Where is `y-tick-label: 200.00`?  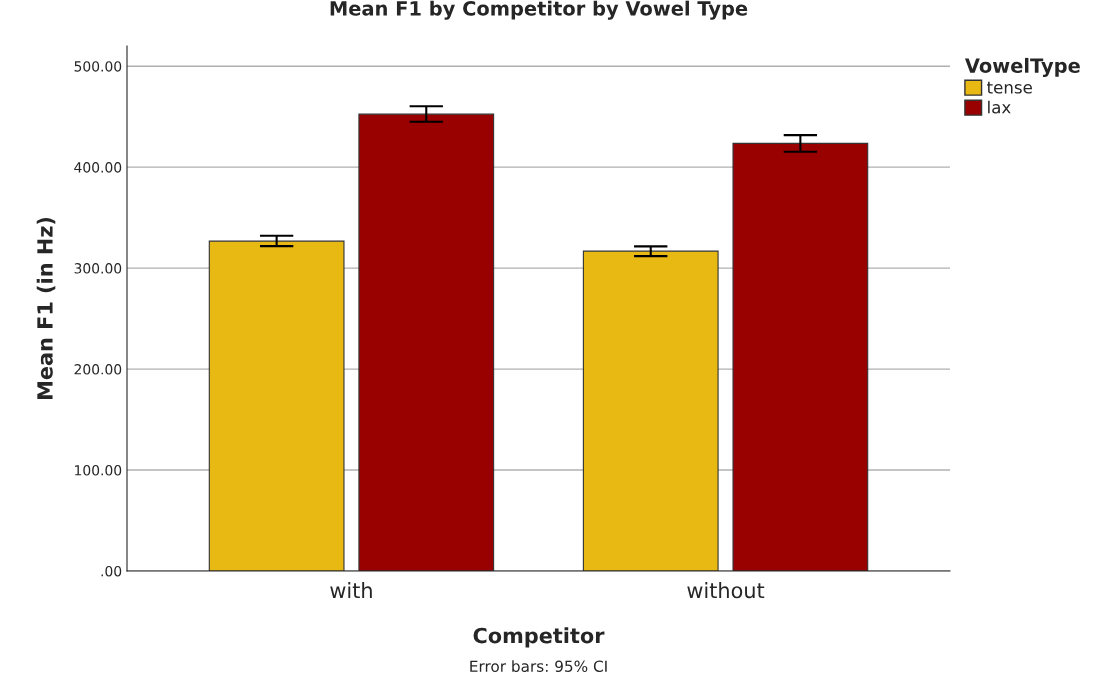 y-tick-label: 200.00 is located at coordinates (98, 369).